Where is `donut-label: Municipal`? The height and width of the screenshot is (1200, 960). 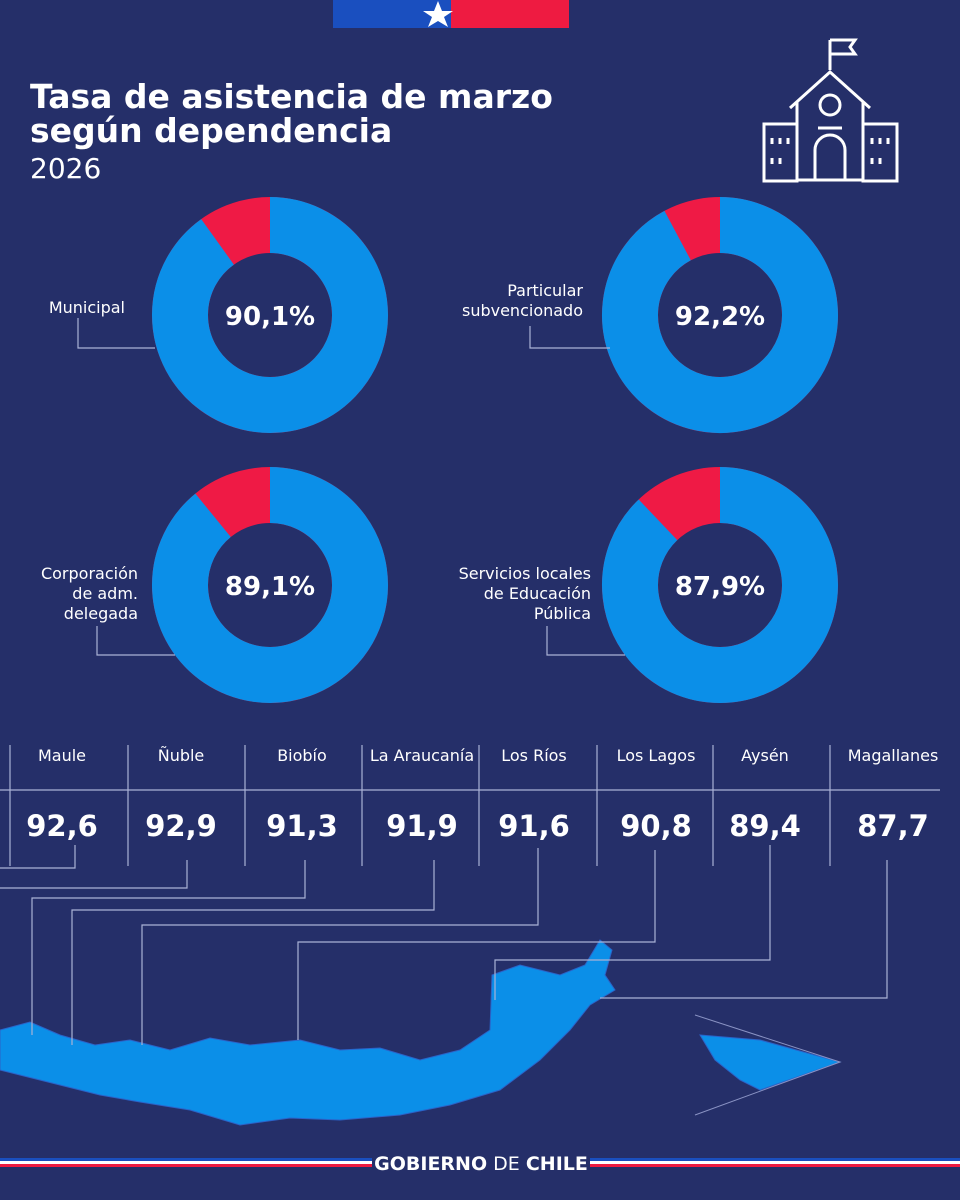 donut-label: Municipal is located at coordinates (87, 307).